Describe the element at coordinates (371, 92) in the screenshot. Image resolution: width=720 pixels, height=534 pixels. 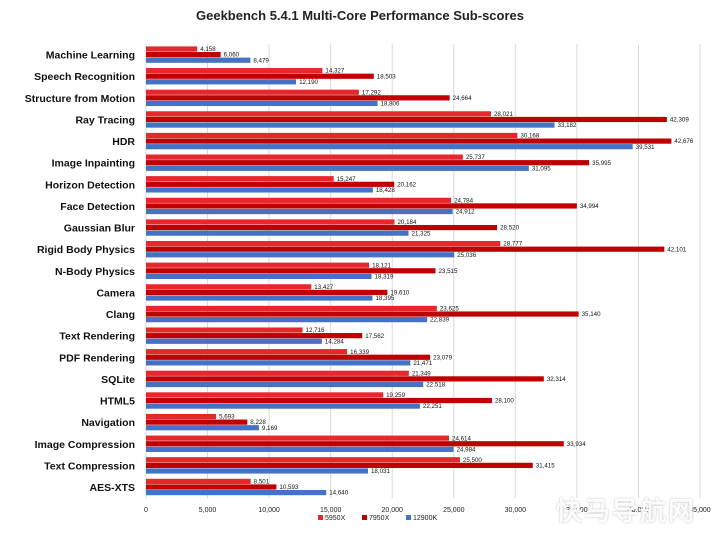
I see `data-label: 17,292` at that location.